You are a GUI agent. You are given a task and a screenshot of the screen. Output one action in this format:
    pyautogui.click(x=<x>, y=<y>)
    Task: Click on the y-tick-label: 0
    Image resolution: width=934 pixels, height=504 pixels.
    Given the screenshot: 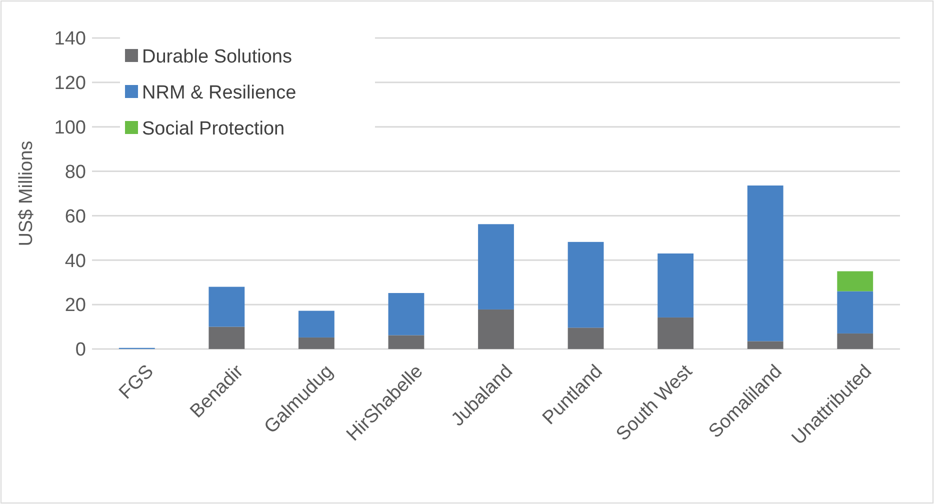 What is the action you would take?
    pyautogui.click(x=80, y=350)
    